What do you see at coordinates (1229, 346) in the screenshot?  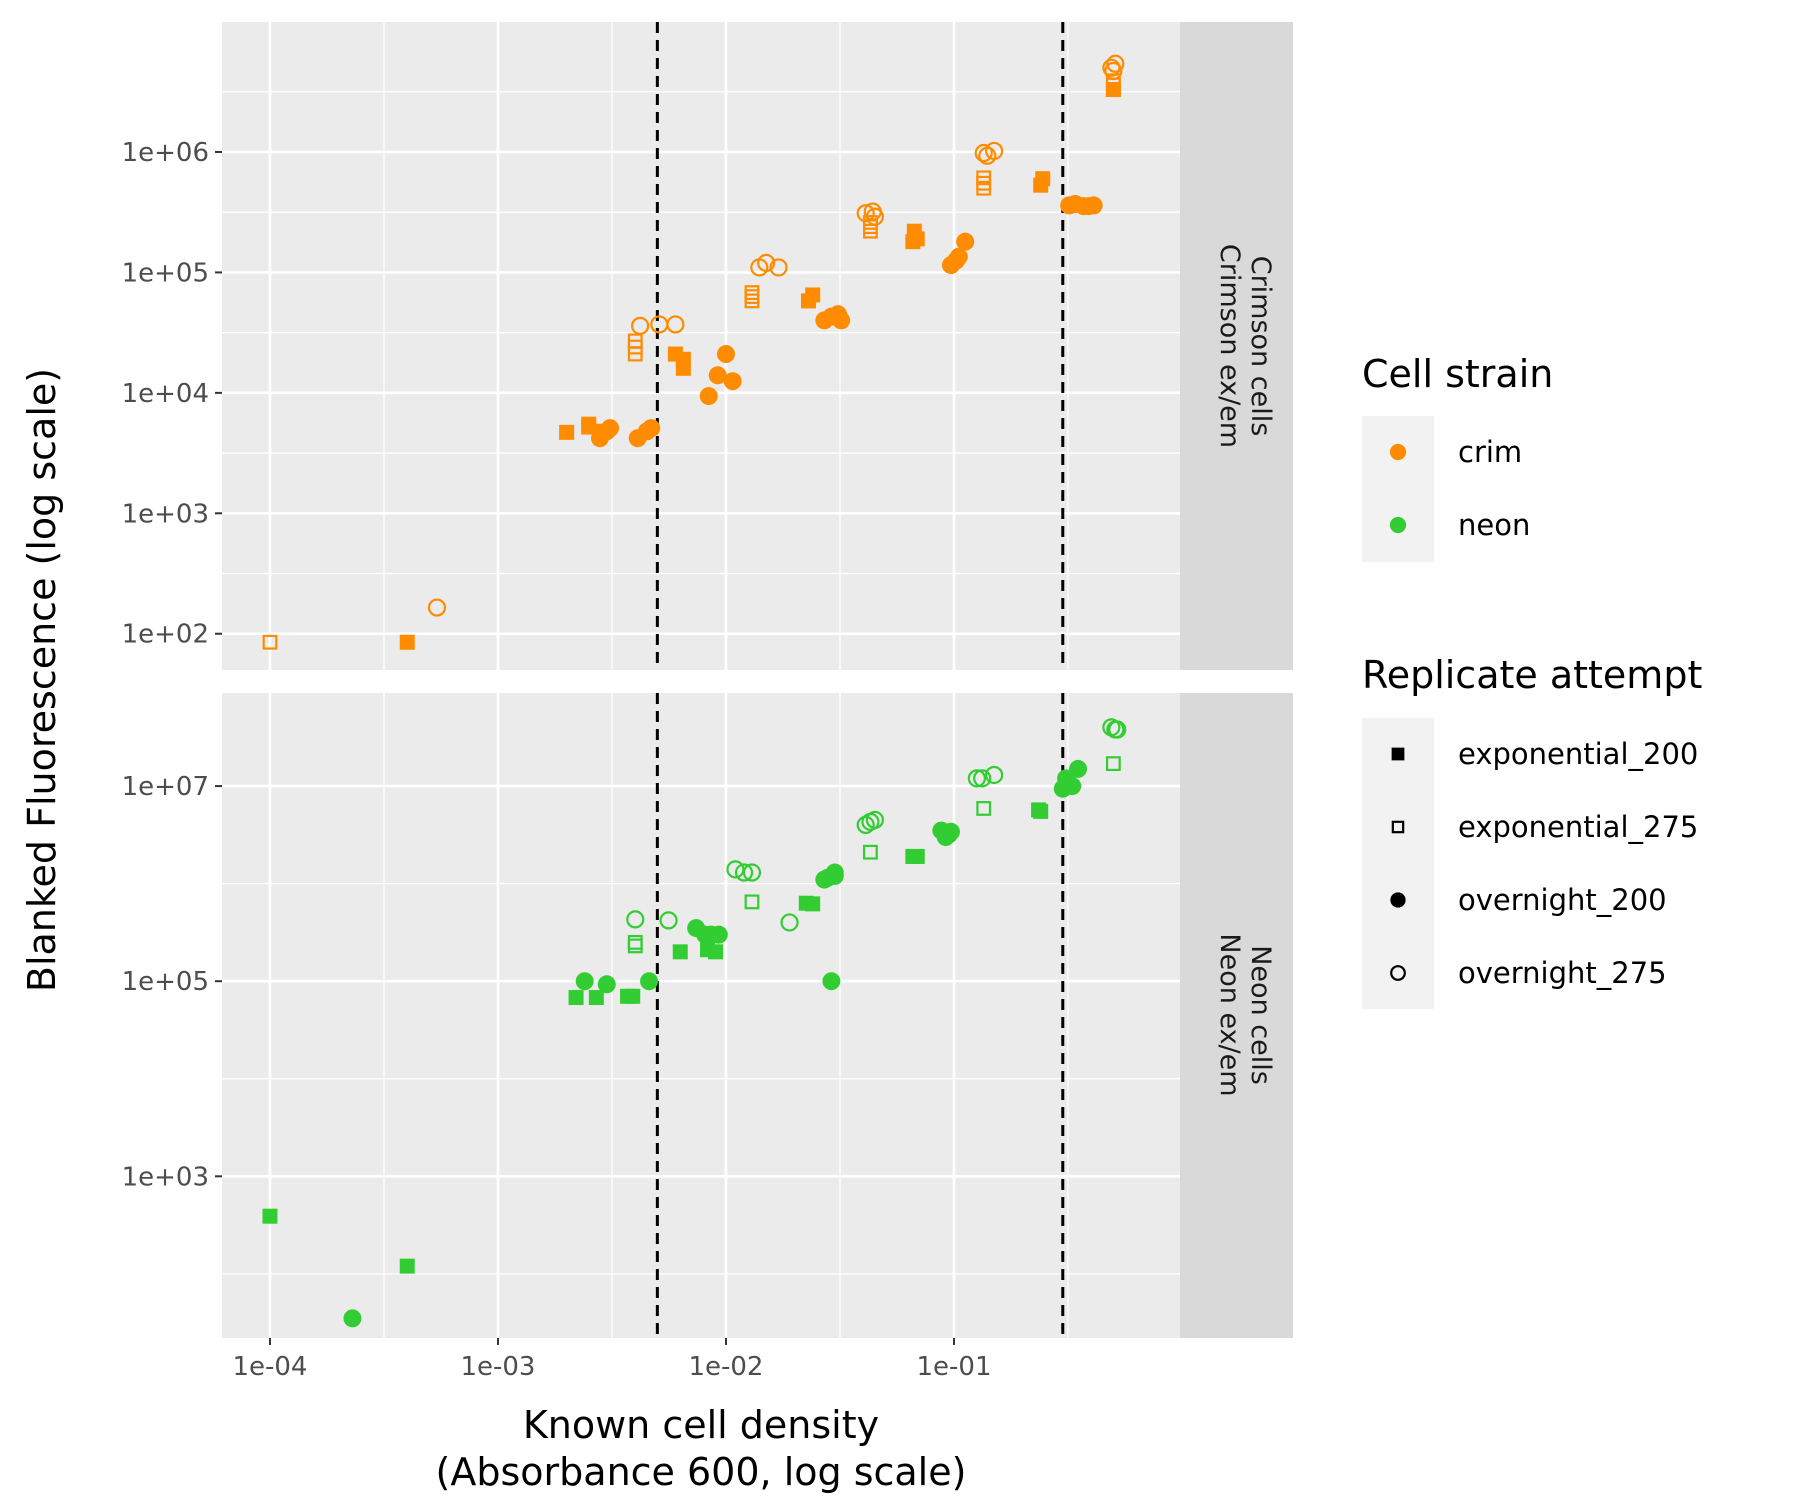 I see `strip-label-crimson-line2: Crimson ex/em` at bounding box center [1229, 346].